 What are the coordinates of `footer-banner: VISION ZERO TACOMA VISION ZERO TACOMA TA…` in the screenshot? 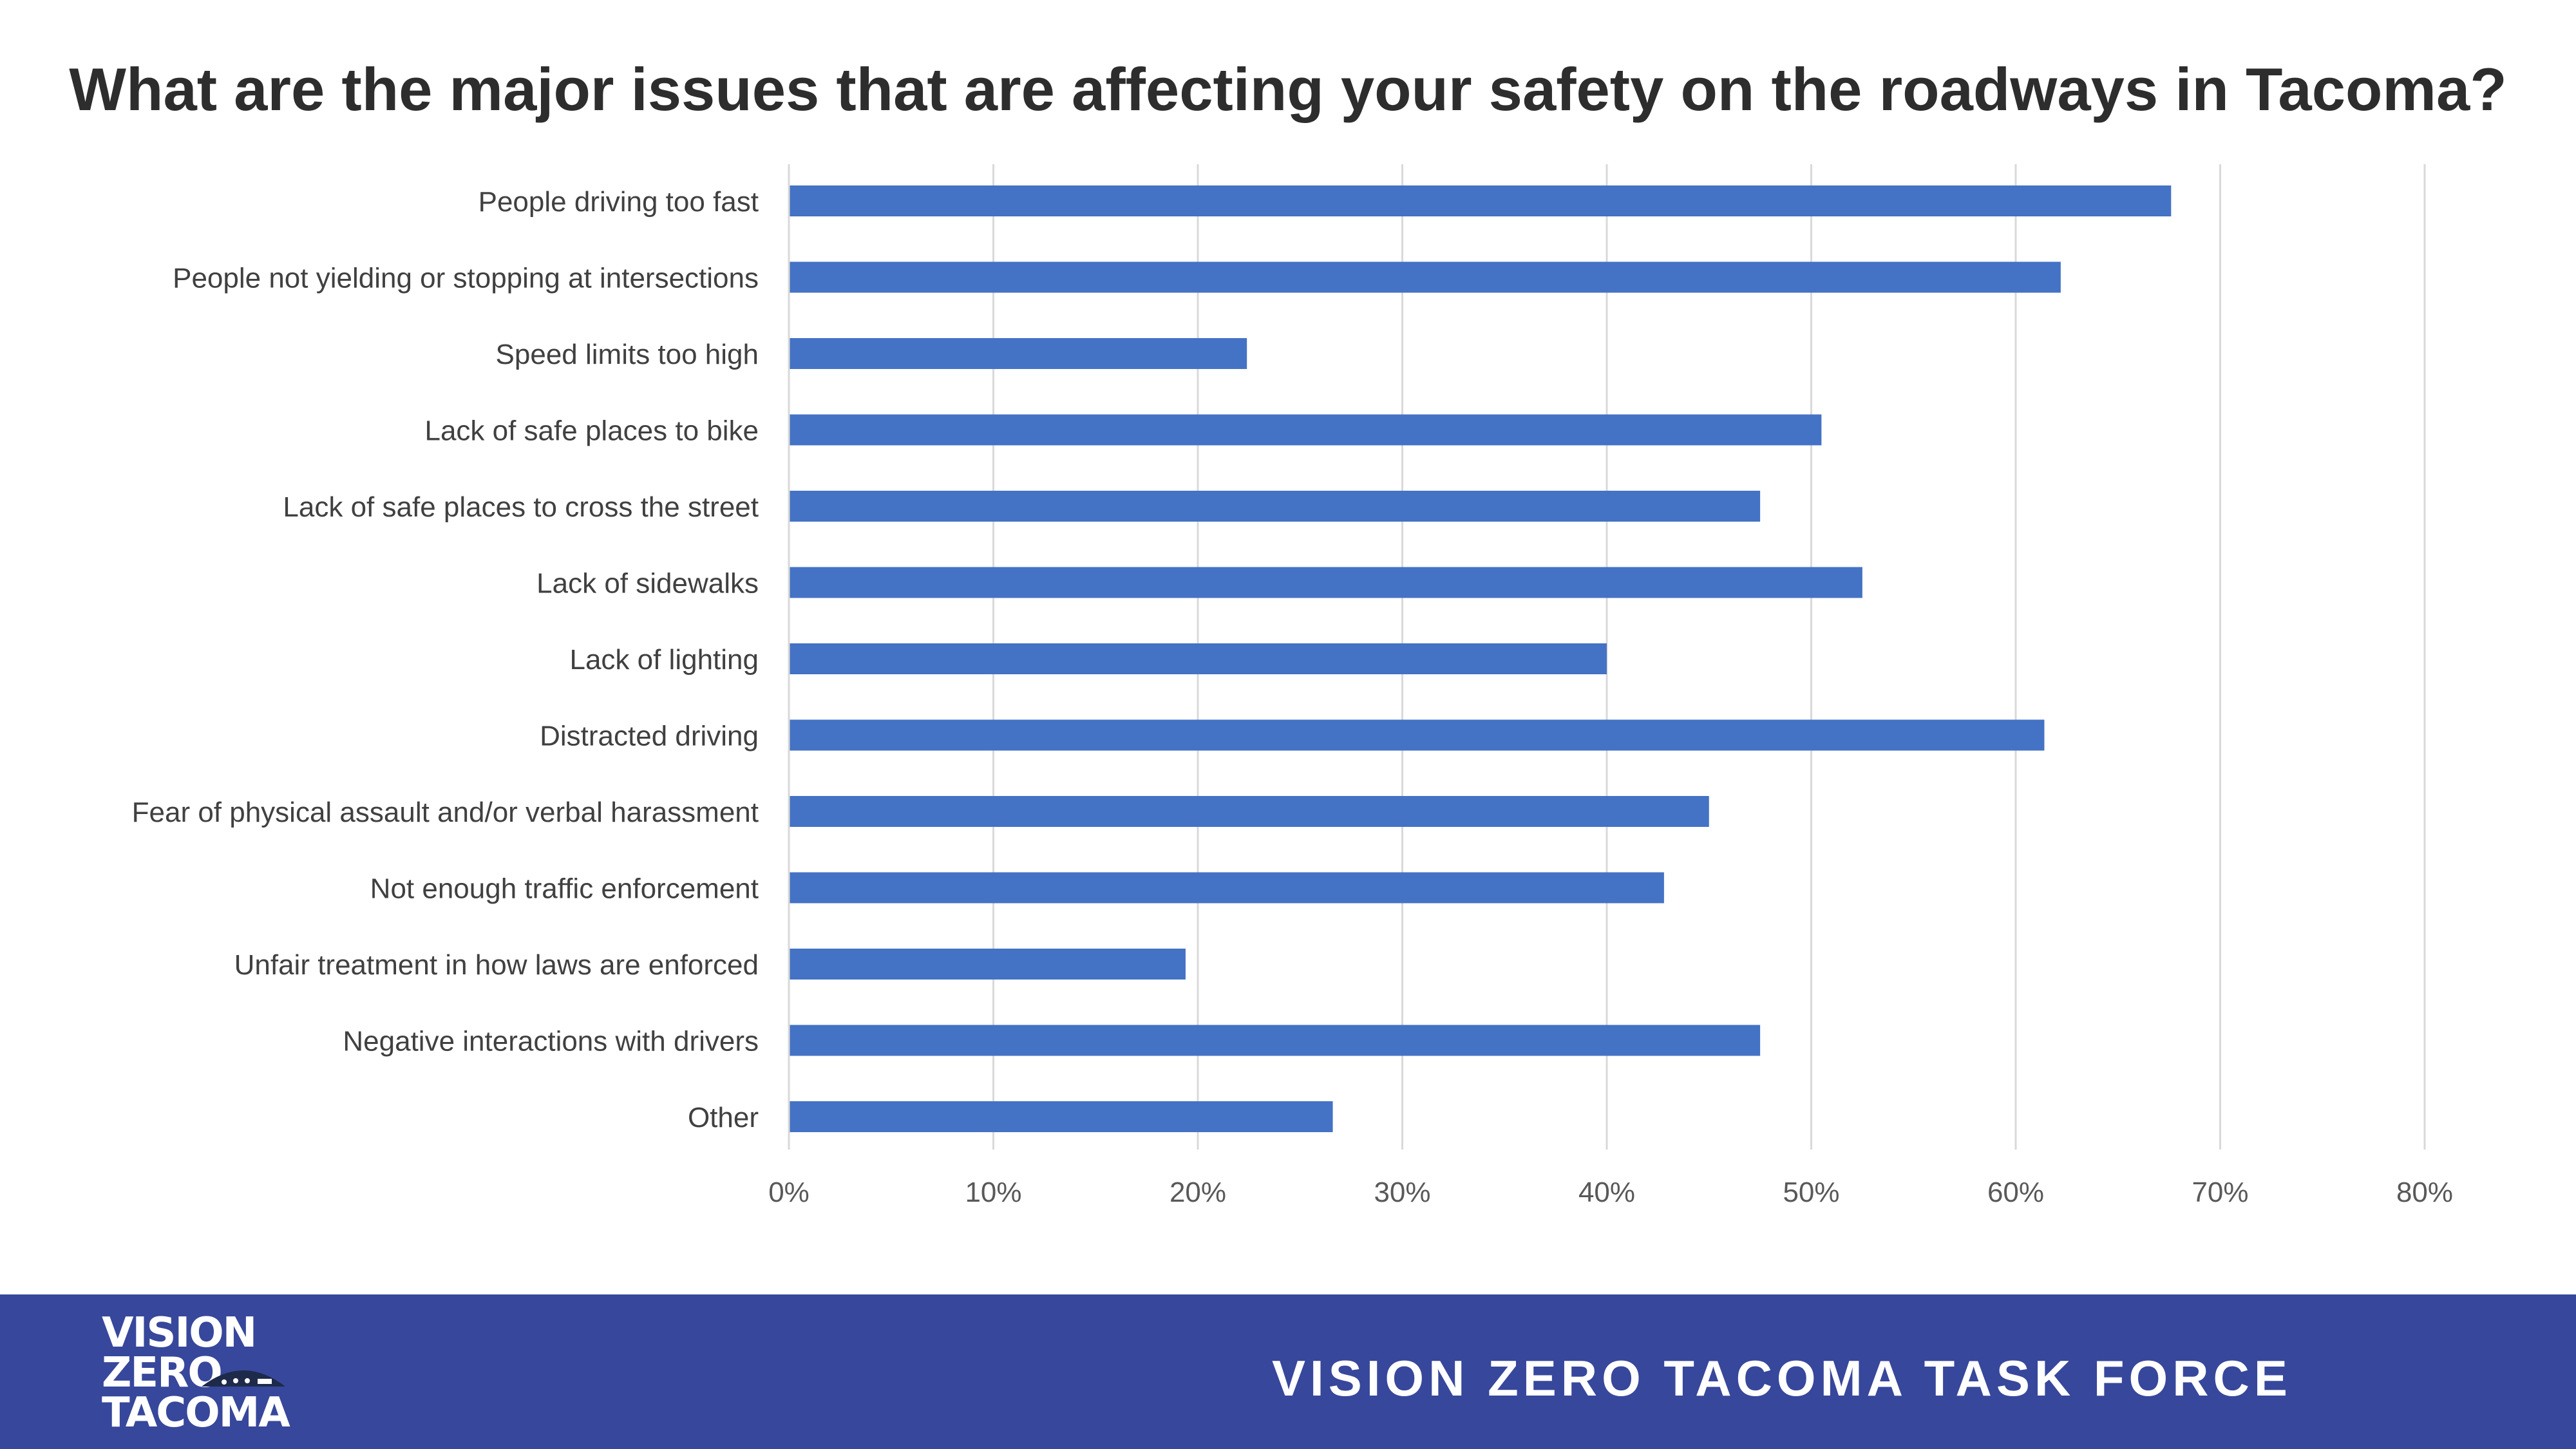 It's located at (1288, 1372).